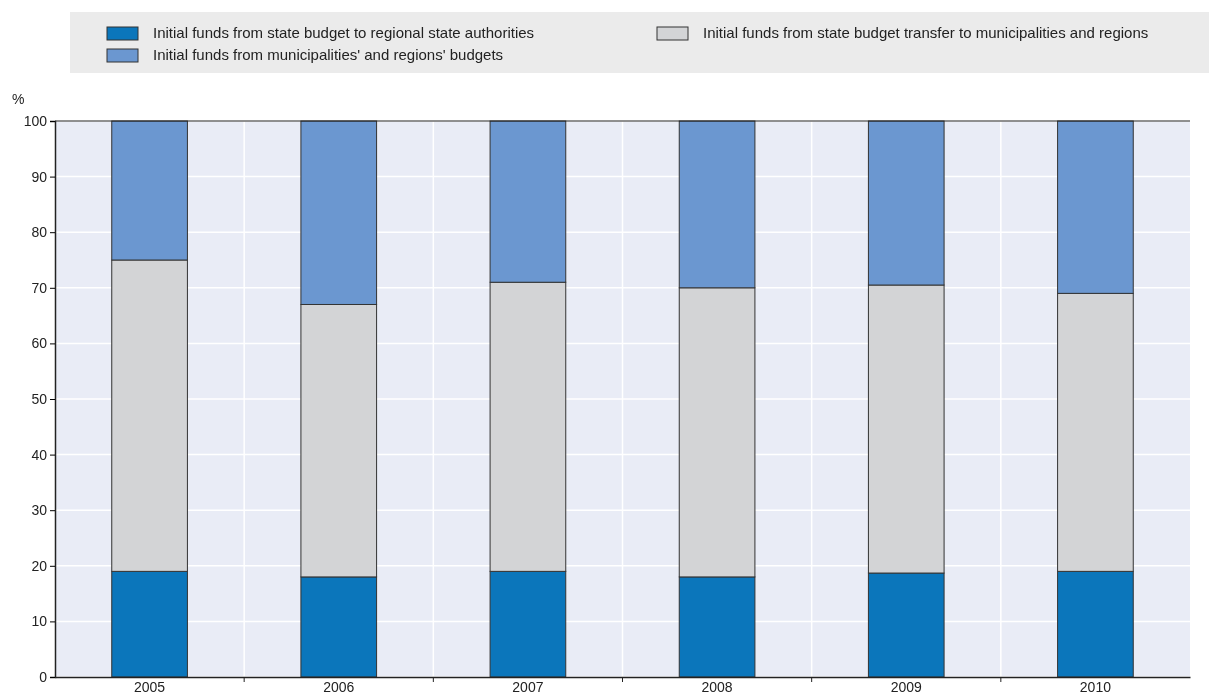  I want to click on y-tick-label: 40, so click(39, 454).